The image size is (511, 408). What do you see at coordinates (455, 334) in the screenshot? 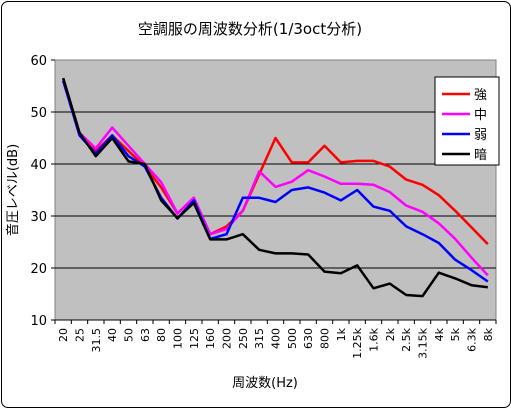
I see `x-tick-label: 5k` at bounding box center [455, 334].